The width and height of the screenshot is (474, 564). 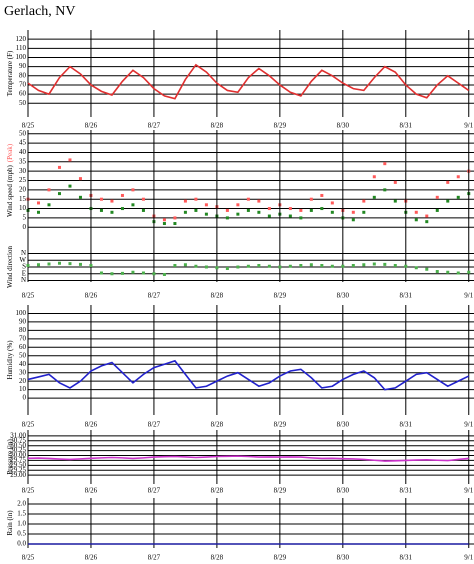 What do you see at coordinates (21, 504) in the screenshot?
I see `y-tick-label: 2.0` at bounding box center [21, 504].